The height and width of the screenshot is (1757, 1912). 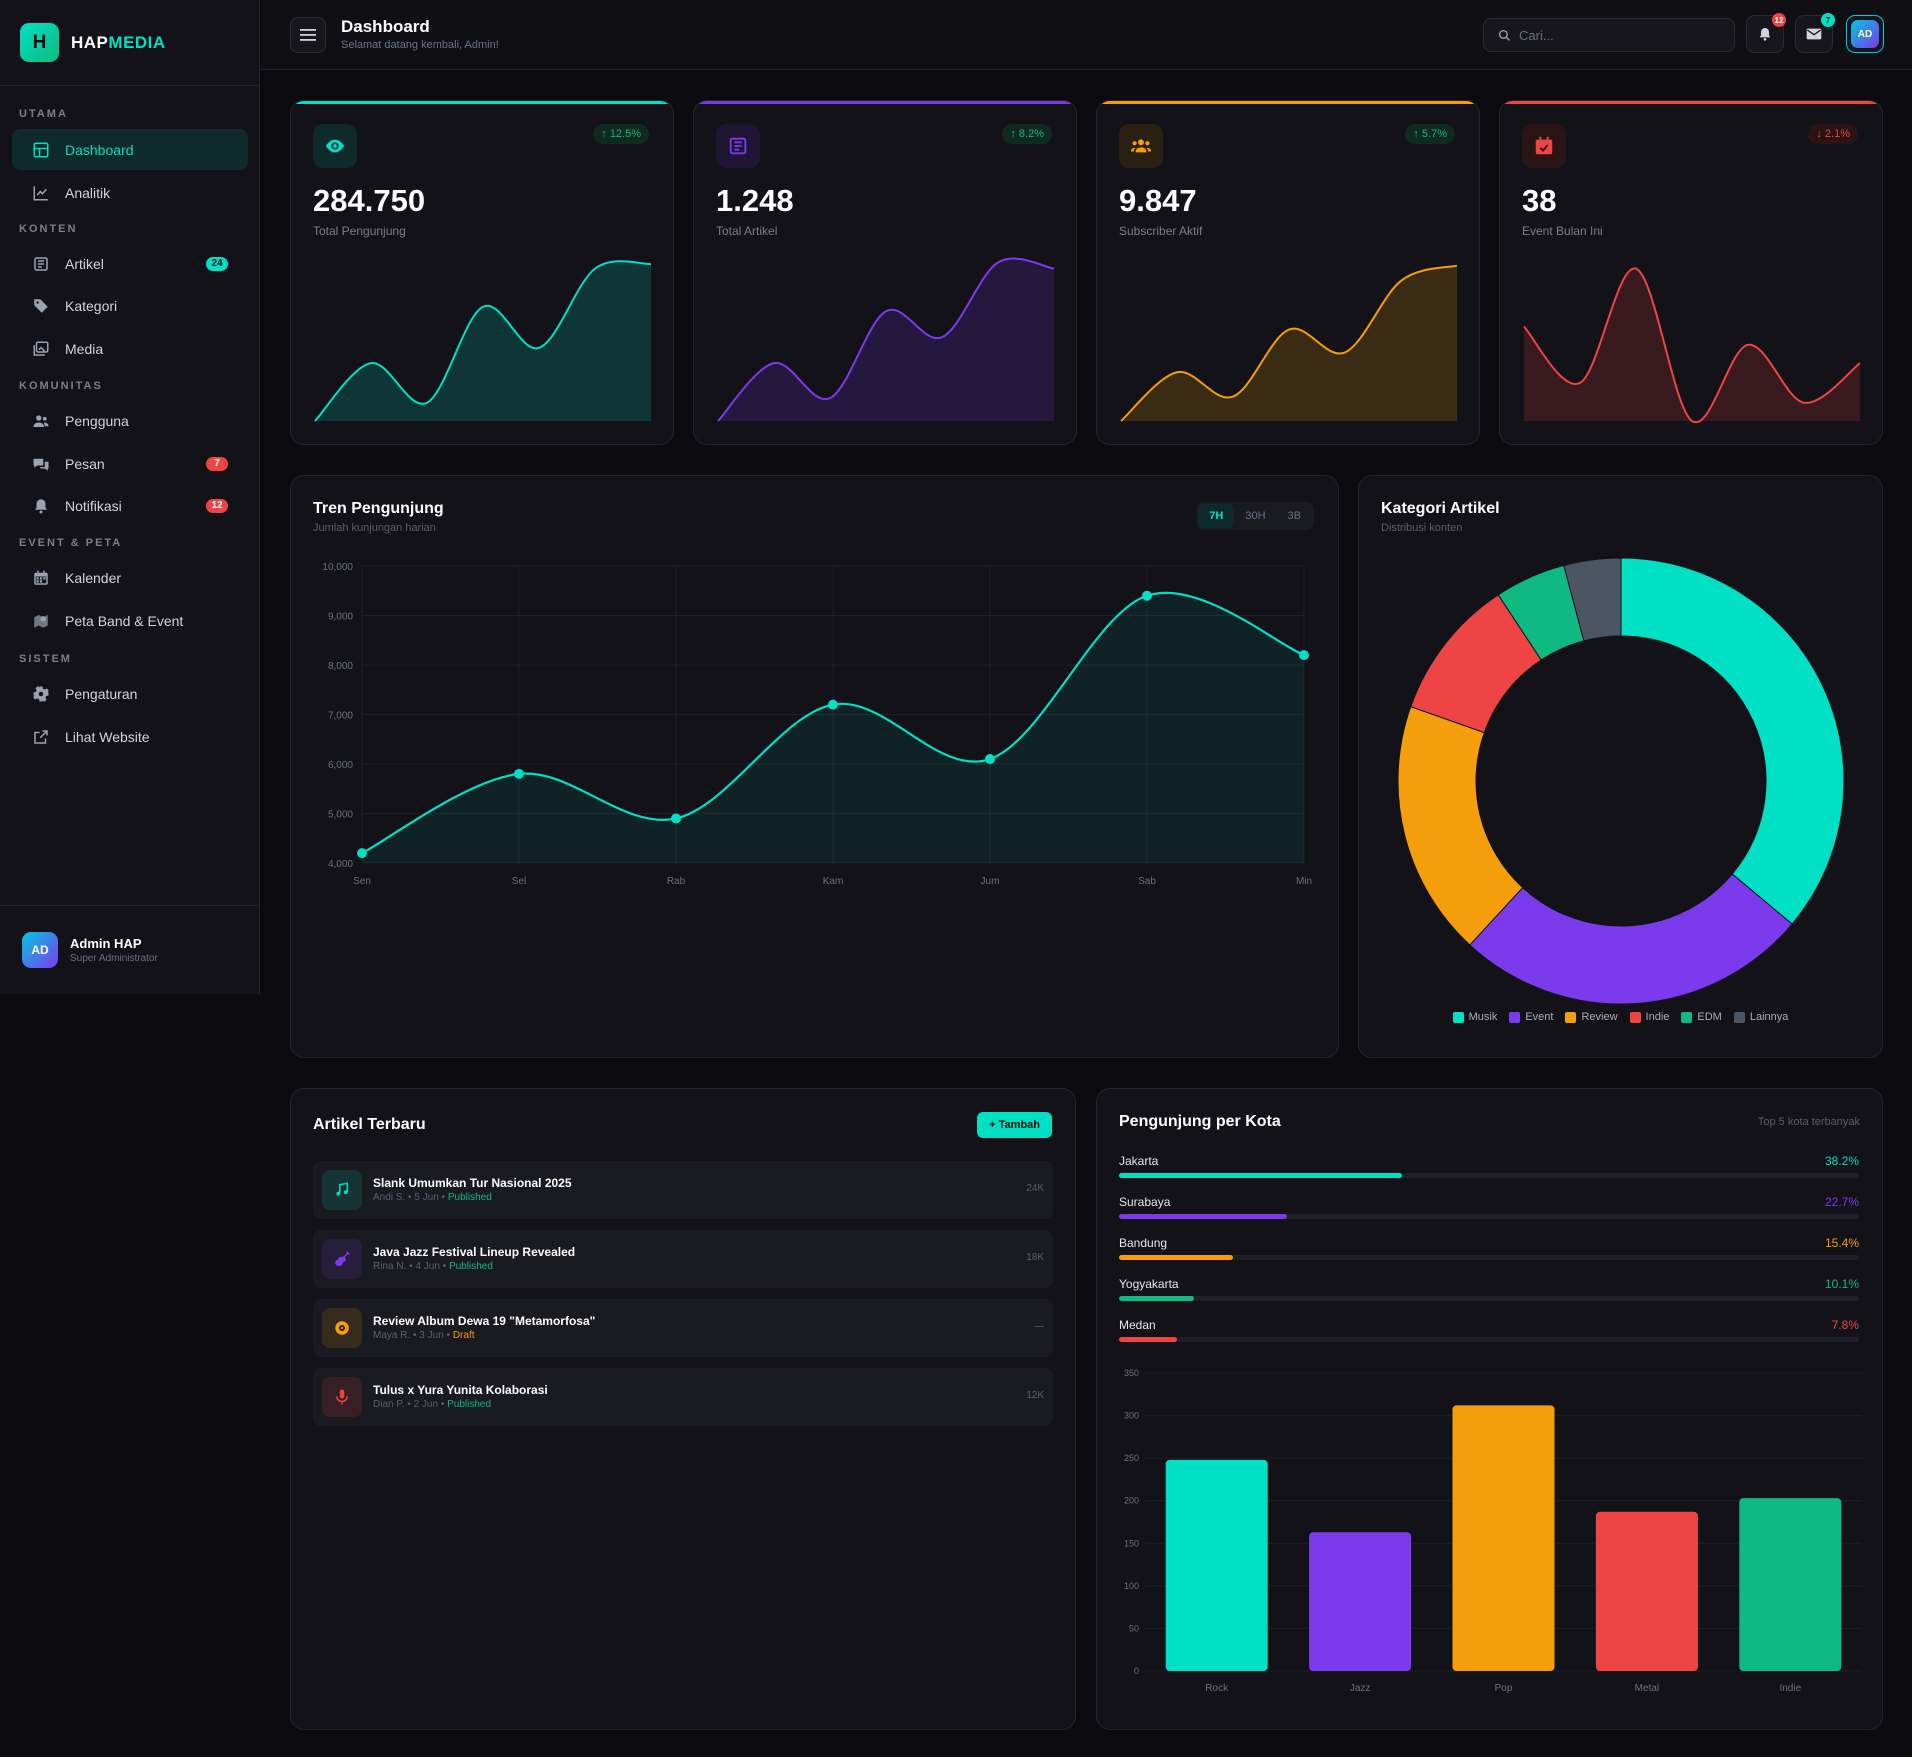 I want to click on sidebar-item-notifikasi: Notifikasi 12, so click(x=130, y=505).